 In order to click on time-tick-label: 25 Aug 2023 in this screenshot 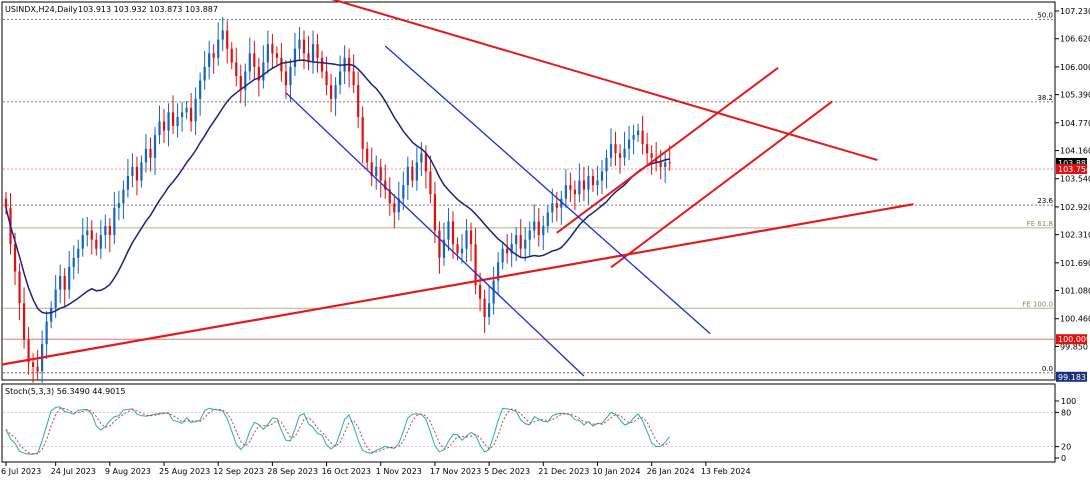, I will do `click(184, 471)`.